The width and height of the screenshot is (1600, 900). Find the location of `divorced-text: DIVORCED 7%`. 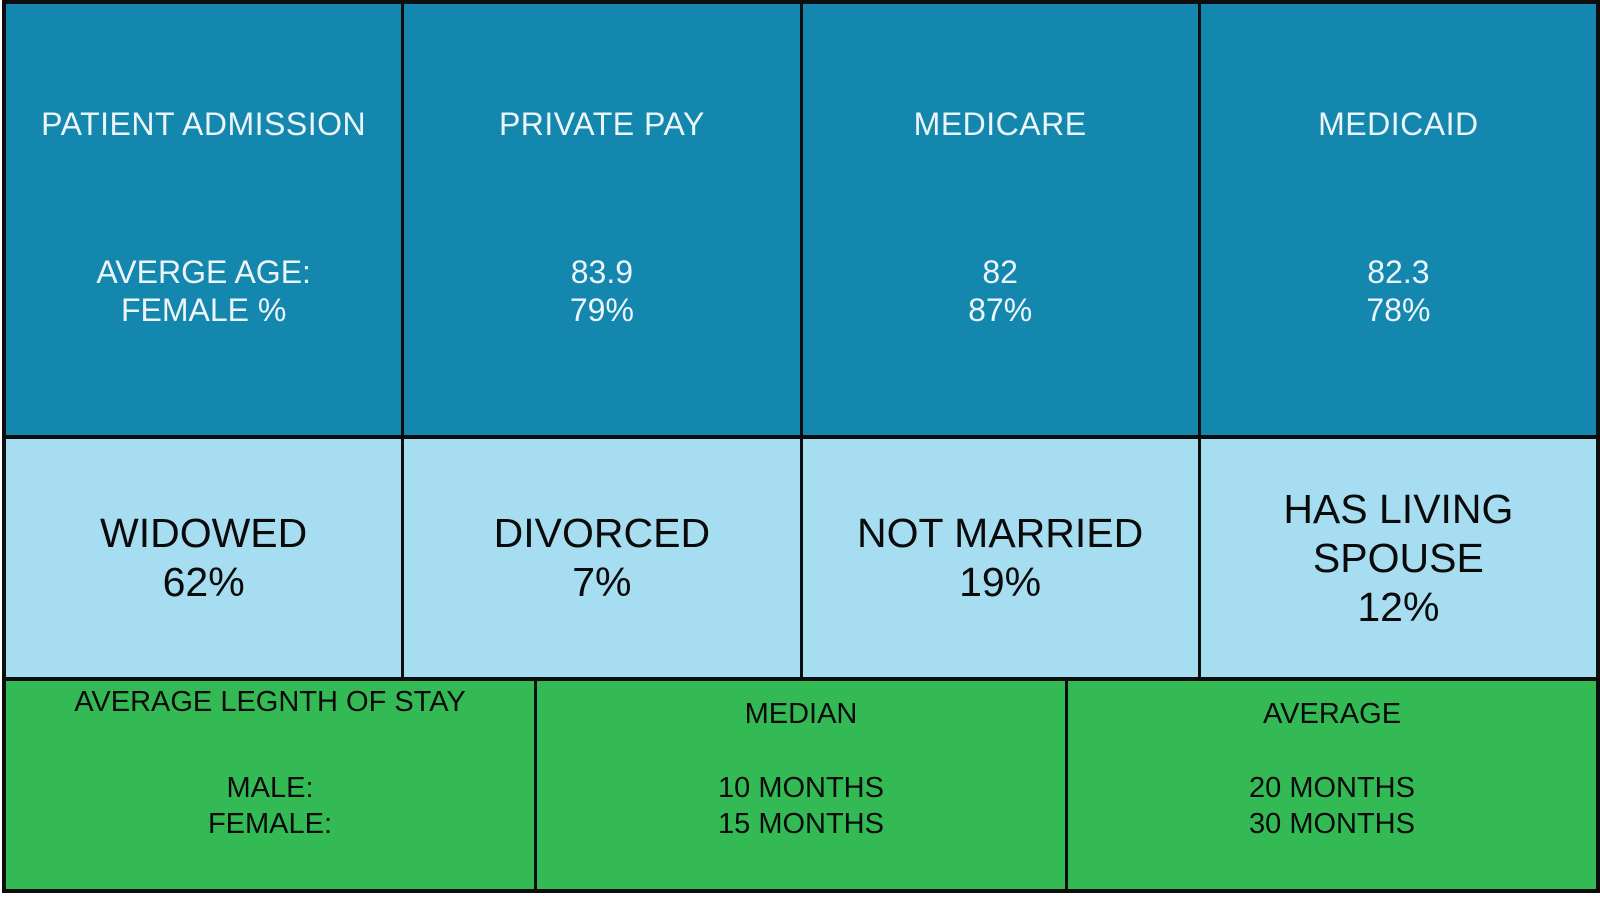

divorced-text: DIVORCED 7% is located at coordinates (602, 558).